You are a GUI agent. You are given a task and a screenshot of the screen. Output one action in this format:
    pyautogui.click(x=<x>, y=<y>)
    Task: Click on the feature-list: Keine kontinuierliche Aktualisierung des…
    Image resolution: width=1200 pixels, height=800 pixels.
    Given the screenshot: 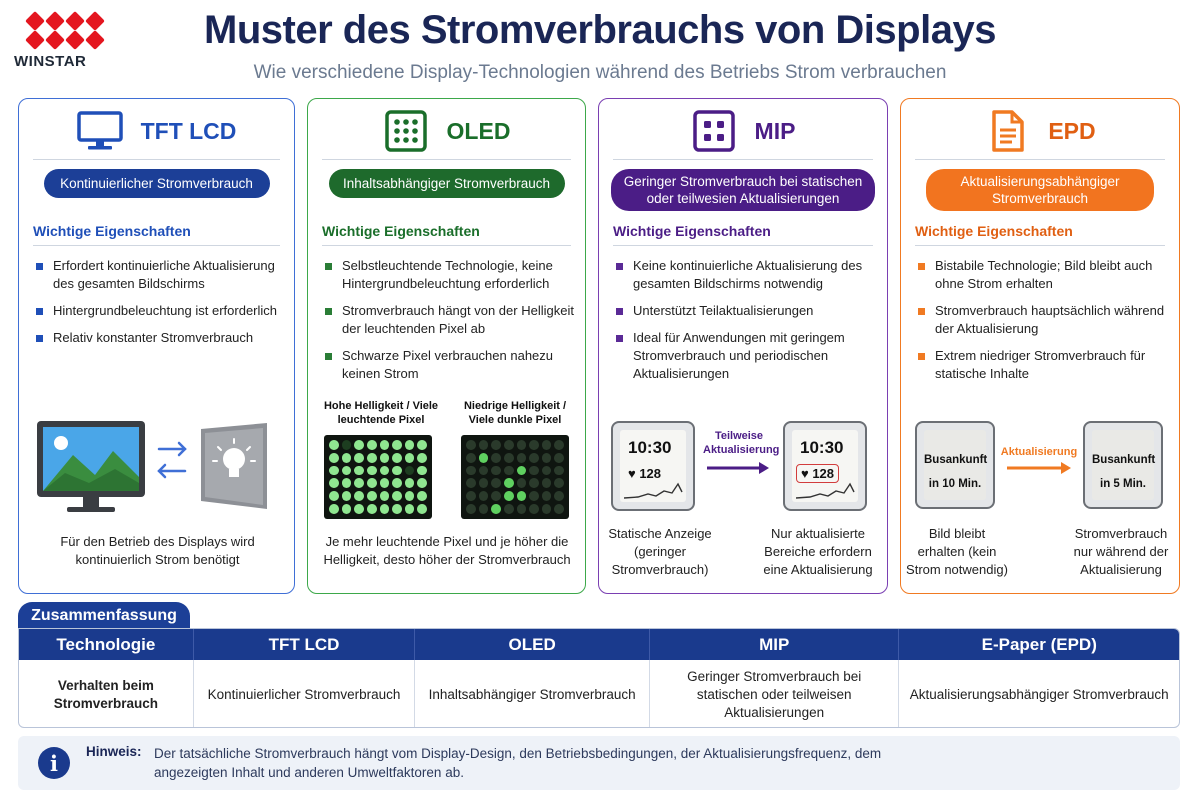 What is the action you would take?
    pyautogui.click(x=745, y=324)
    